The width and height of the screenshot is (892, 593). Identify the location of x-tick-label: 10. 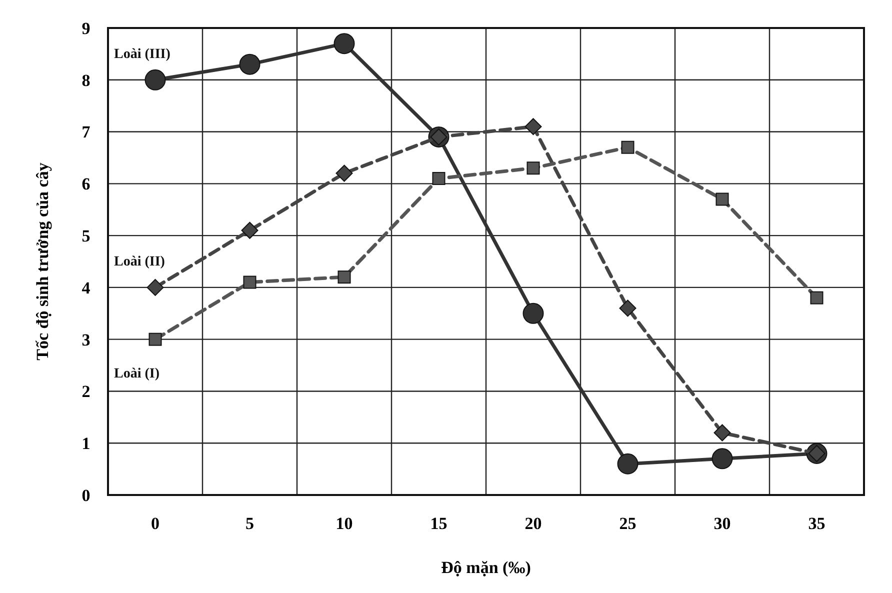
(344, 523).